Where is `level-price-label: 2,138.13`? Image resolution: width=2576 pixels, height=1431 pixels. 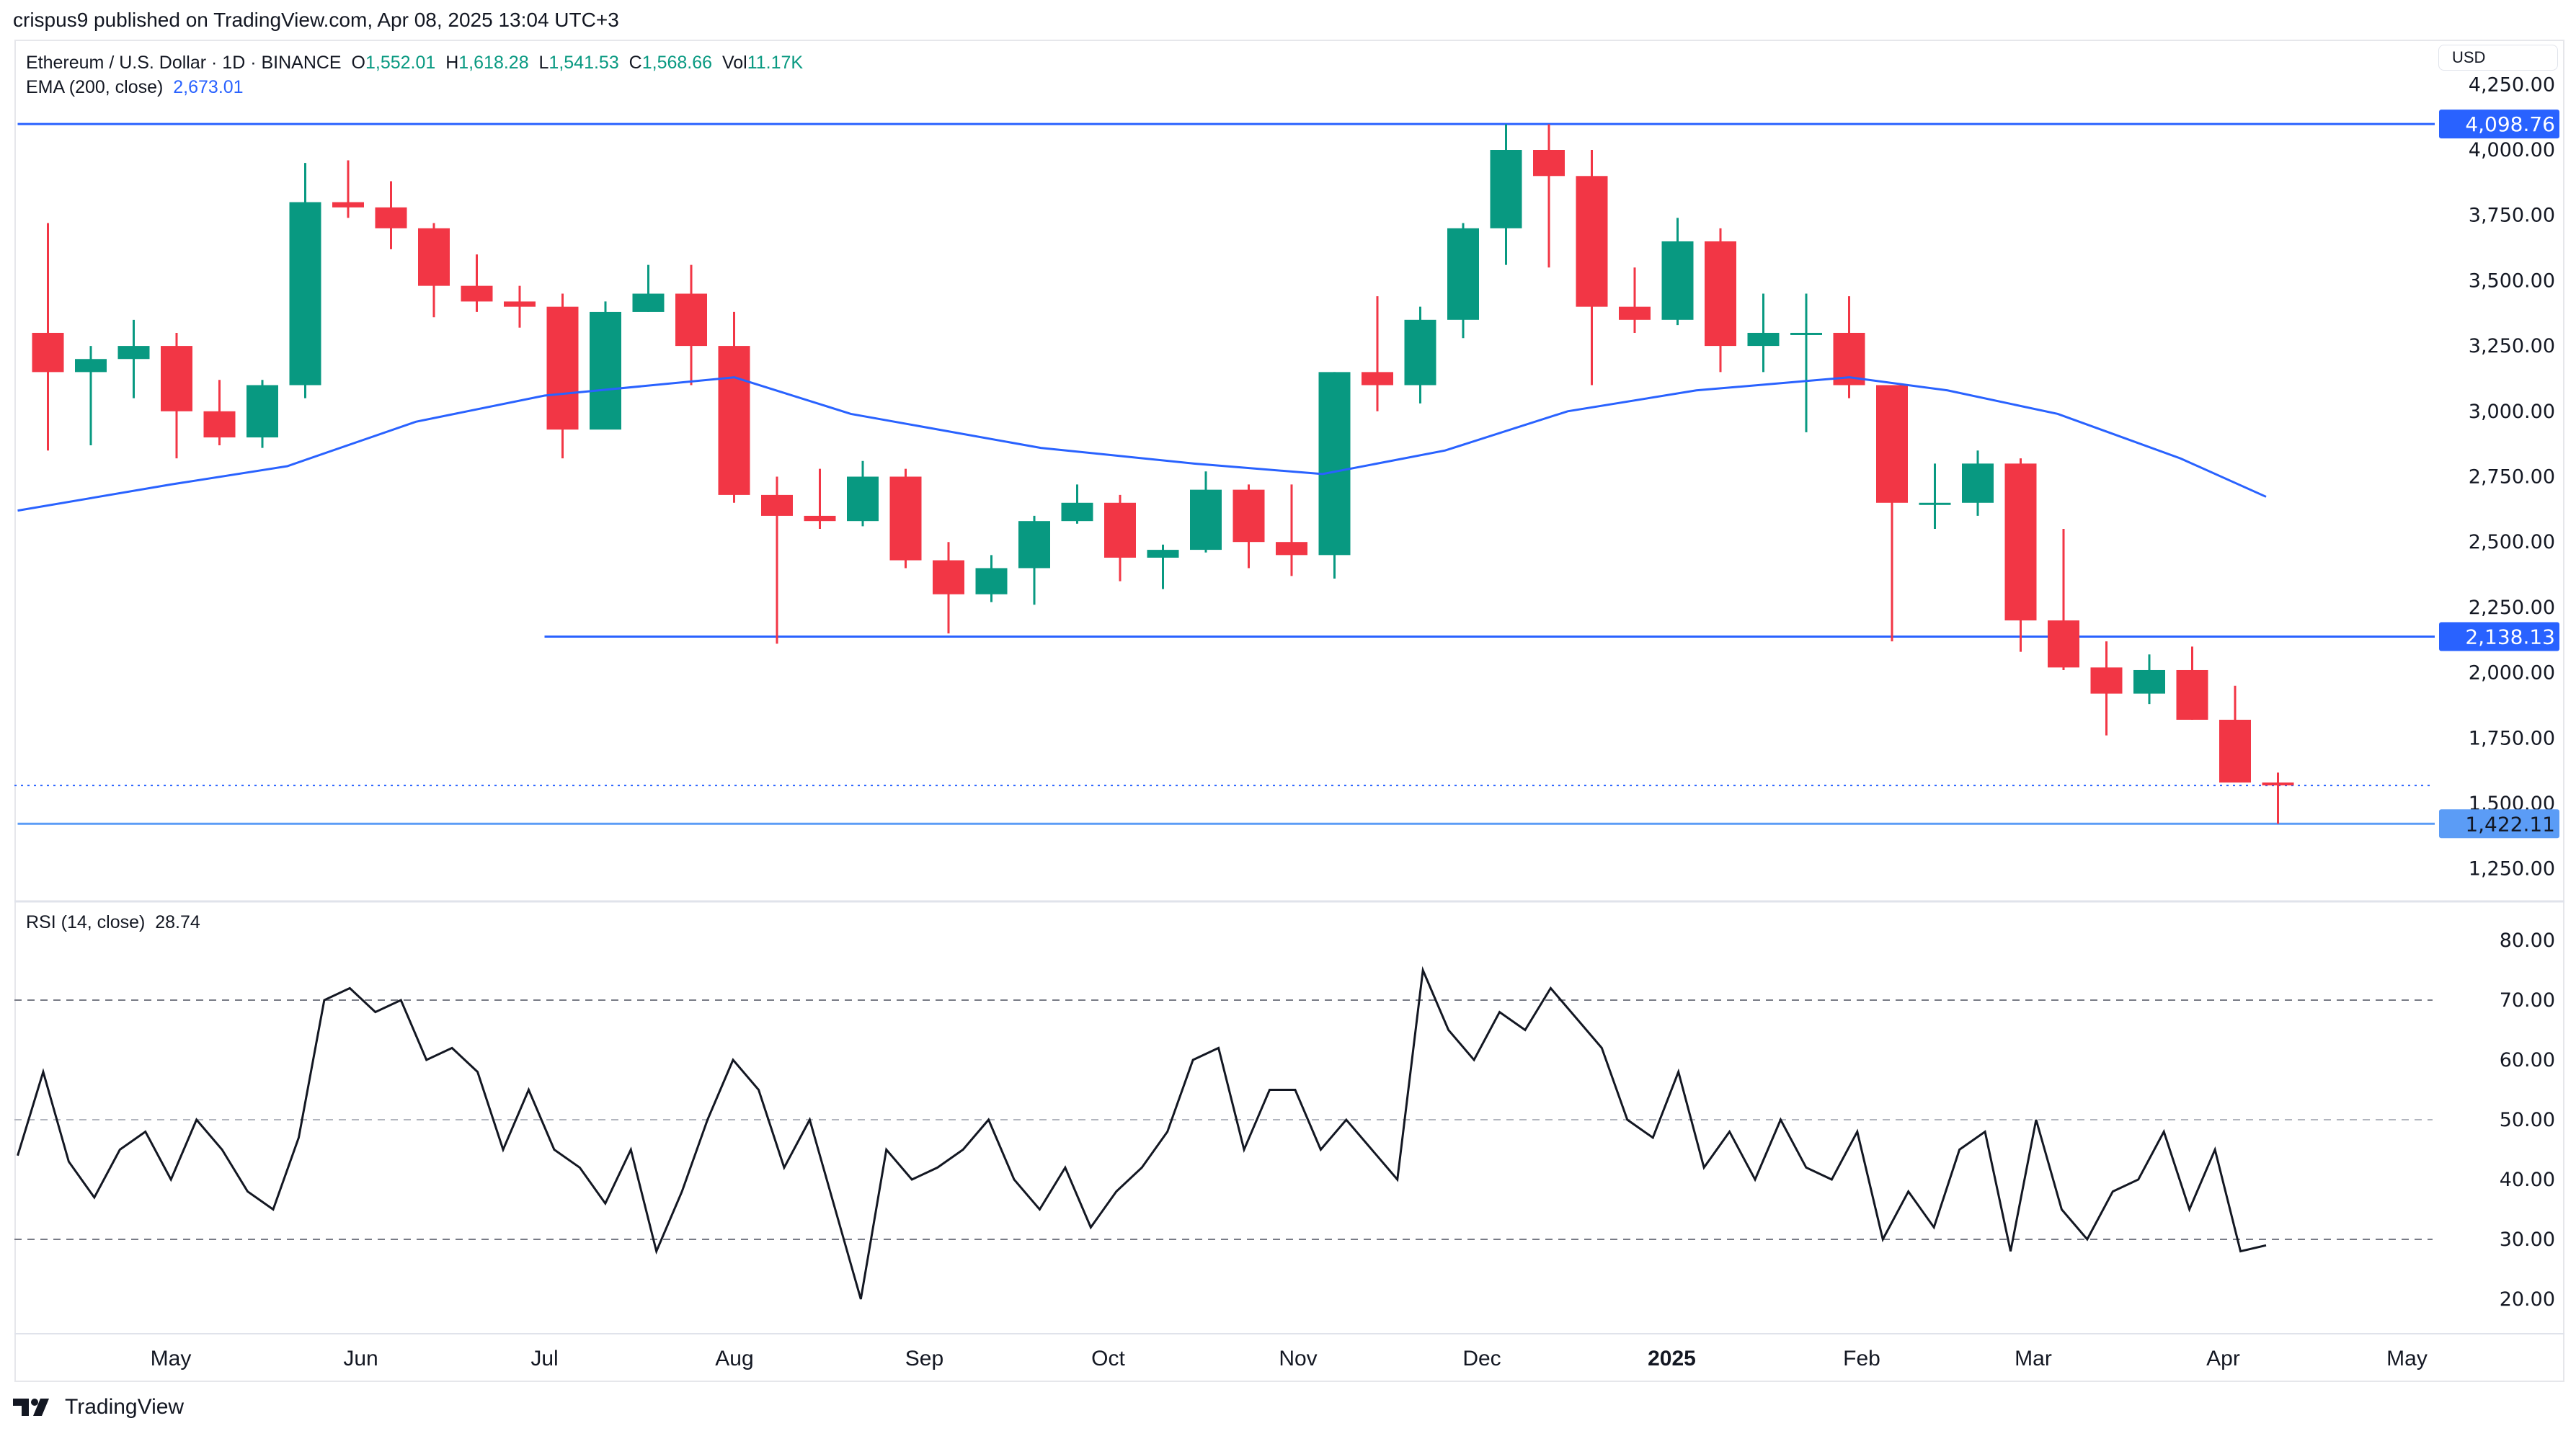
level-price-label: 2,138.13 is located at coordinates (2510, 636).